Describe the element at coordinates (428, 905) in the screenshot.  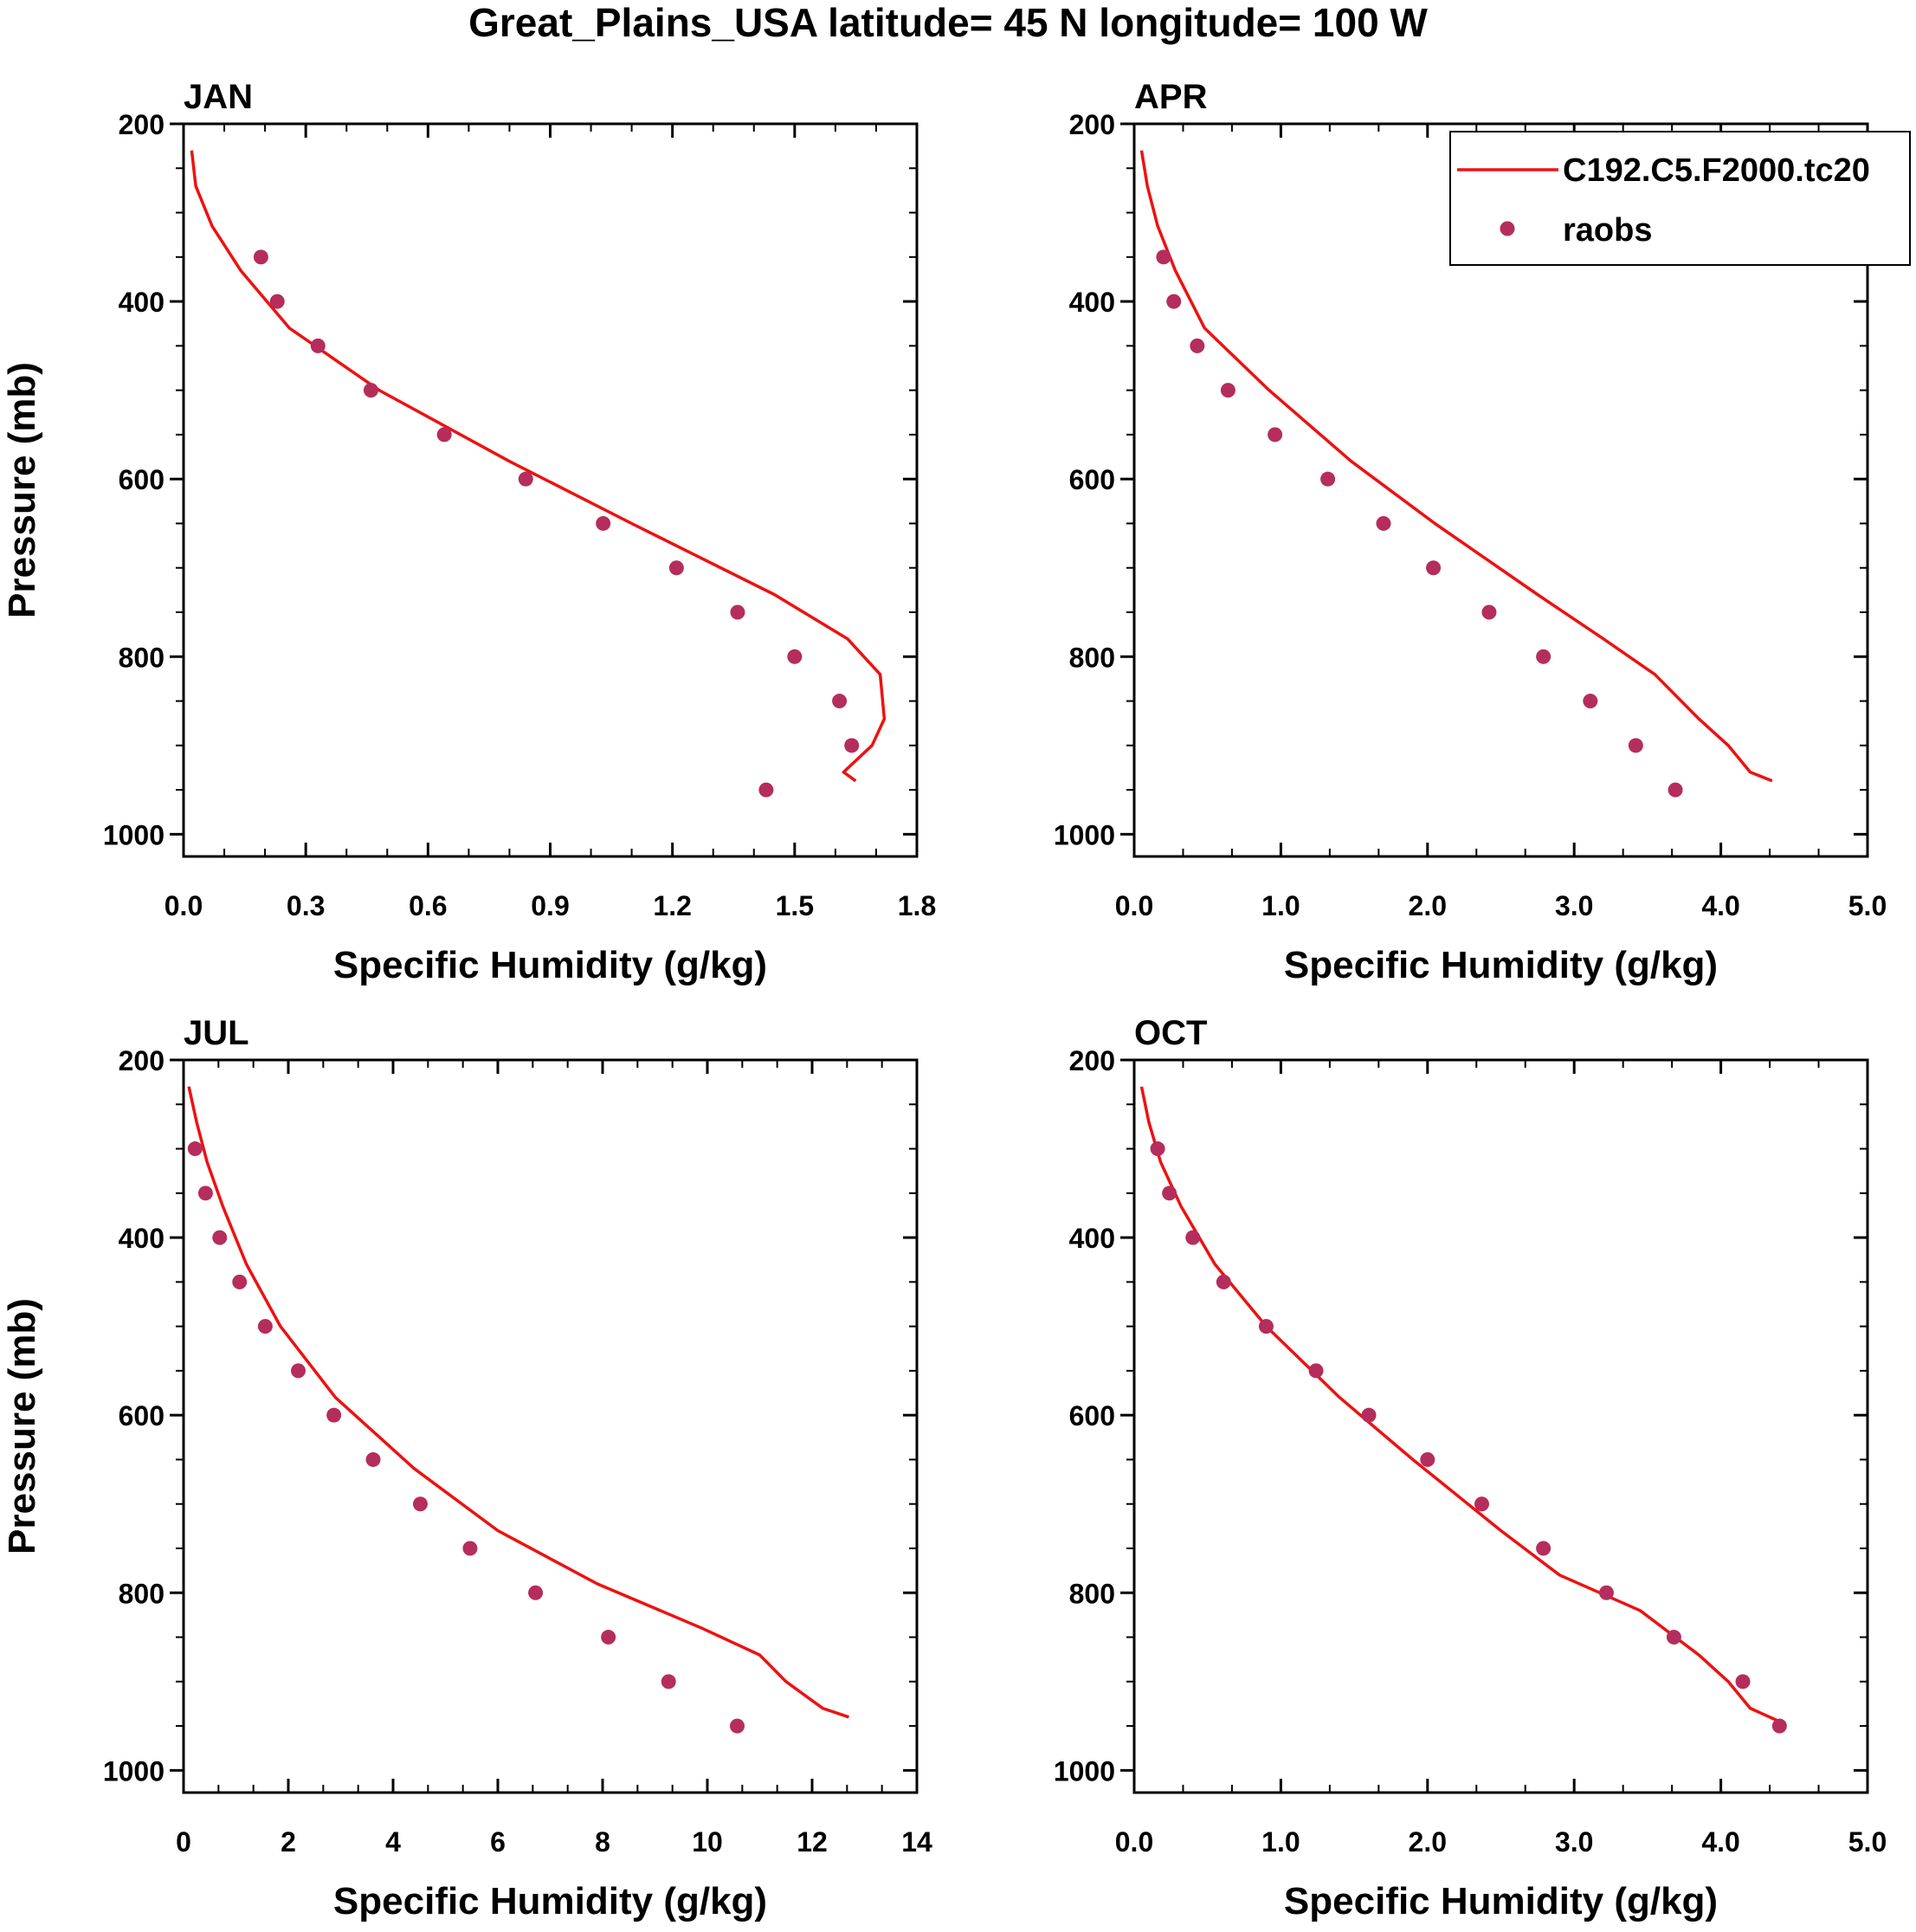
I see `x-tick-label: 0.6` at that location.